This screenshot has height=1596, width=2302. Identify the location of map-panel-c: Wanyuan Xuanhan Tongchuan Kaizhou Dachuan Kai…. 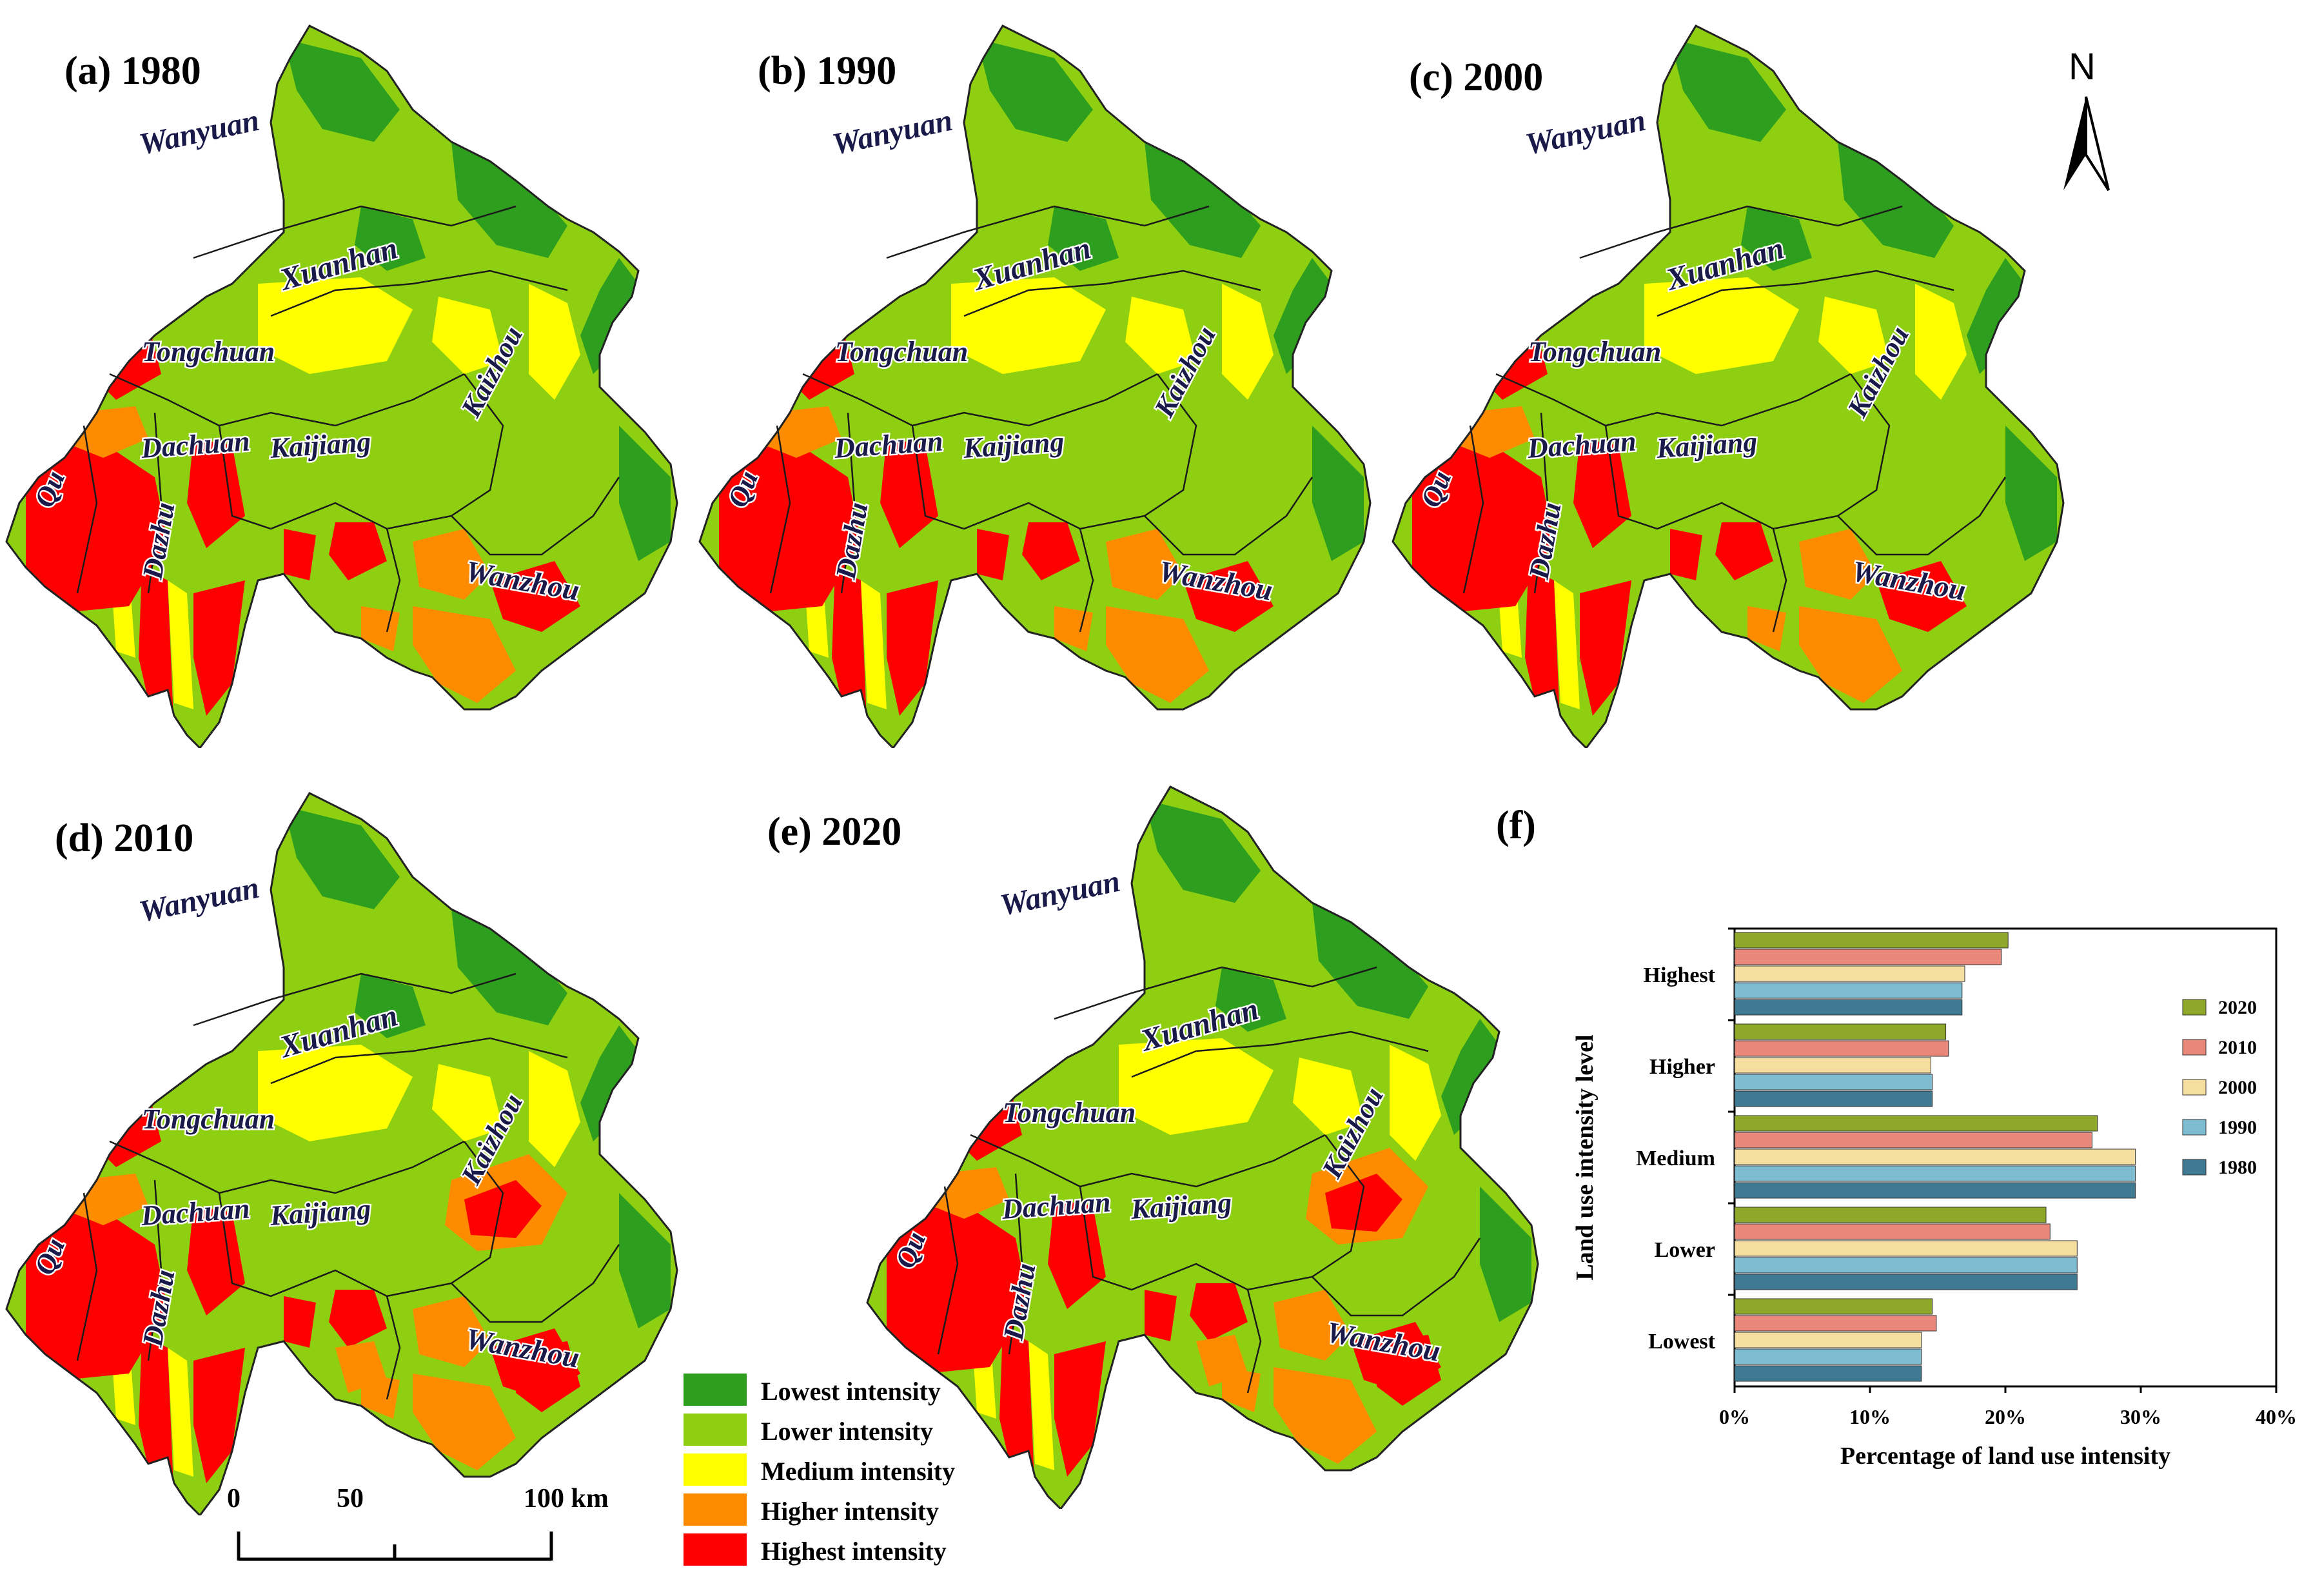
(1728, 381).